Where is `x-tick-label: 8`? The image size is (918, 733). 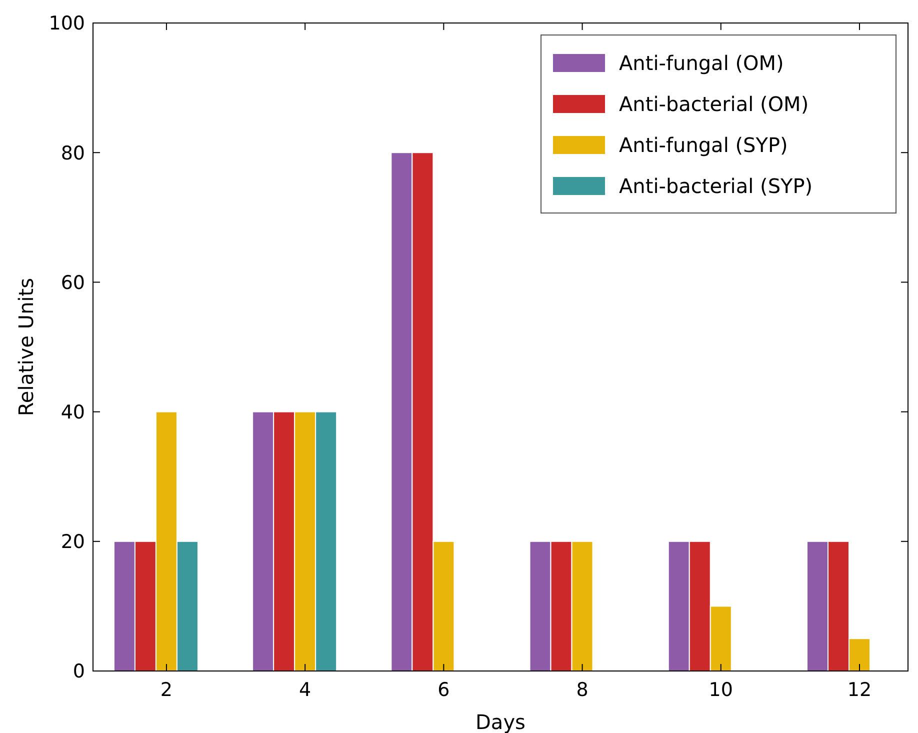
x-tick-label: 8 is located at coordinates (582, 690).